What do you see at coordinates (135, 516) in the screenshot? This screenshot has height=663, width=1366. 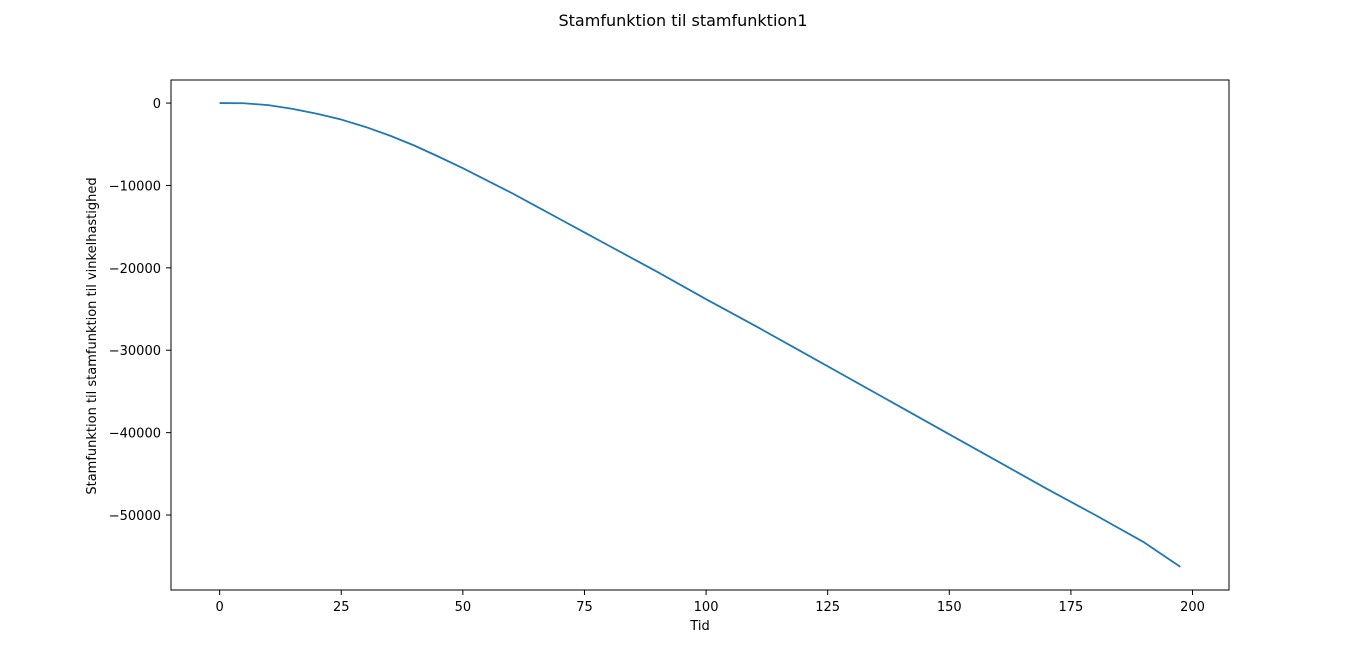 I see `y-tick-label: −50000` at bounding box center [135, 516].